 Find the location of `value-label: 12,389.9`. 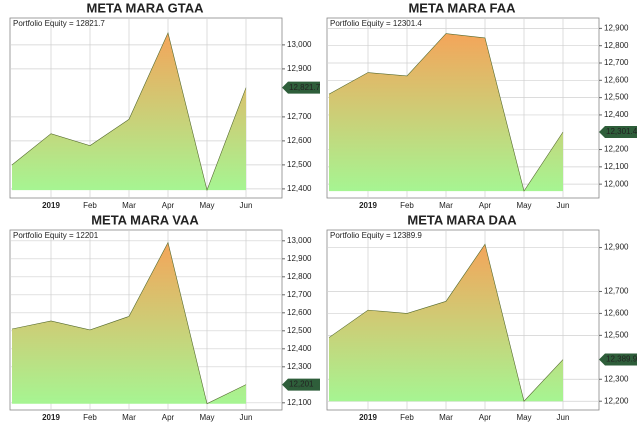

value-label: 12,389.9 is located at coordinates (622, 359).